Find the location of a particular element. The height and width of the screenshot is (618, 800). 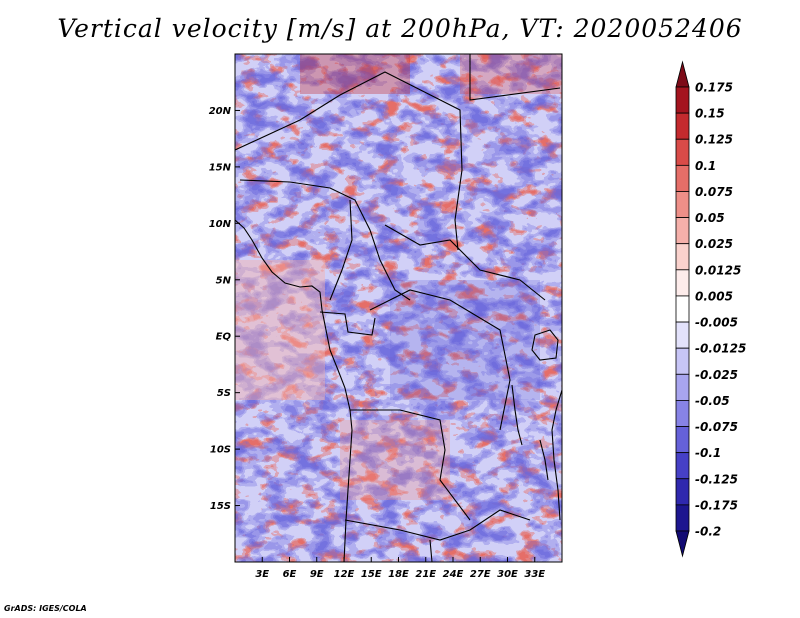

lon-label: 15E is located at coordinates (371, 574).